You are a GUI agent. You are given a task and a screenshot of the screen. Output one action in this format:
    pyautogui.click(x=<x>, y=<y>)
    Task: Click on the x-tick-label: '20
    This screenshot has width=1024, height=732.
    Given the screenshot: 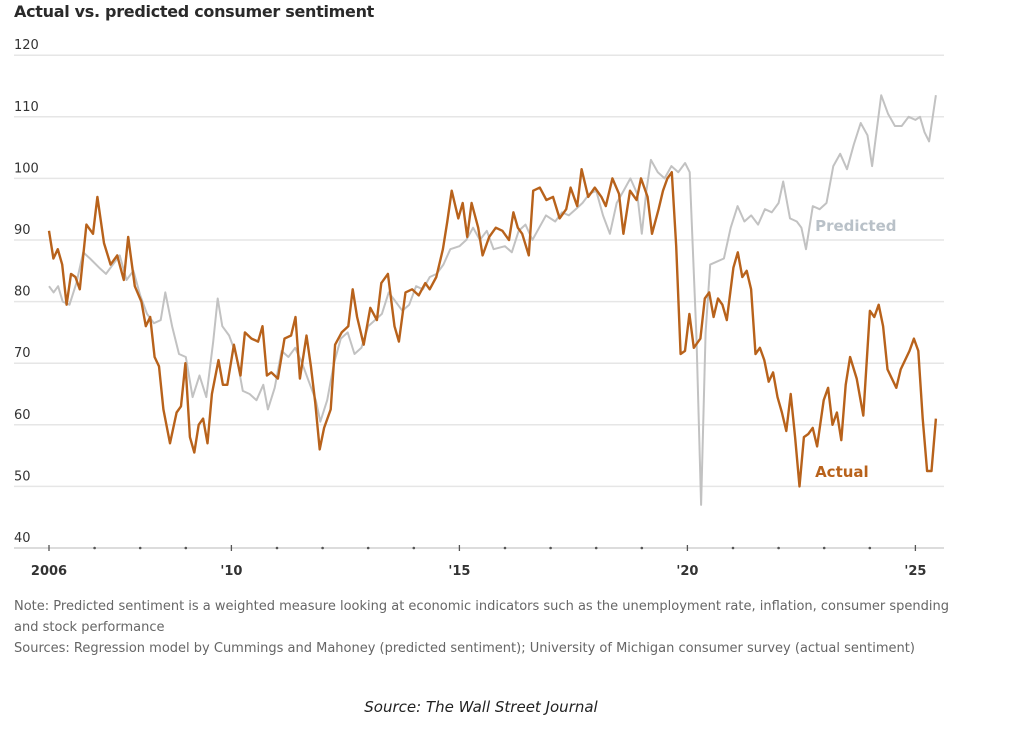 What is the action you would take?
    pyautogui.click(x=687, y=571)
    